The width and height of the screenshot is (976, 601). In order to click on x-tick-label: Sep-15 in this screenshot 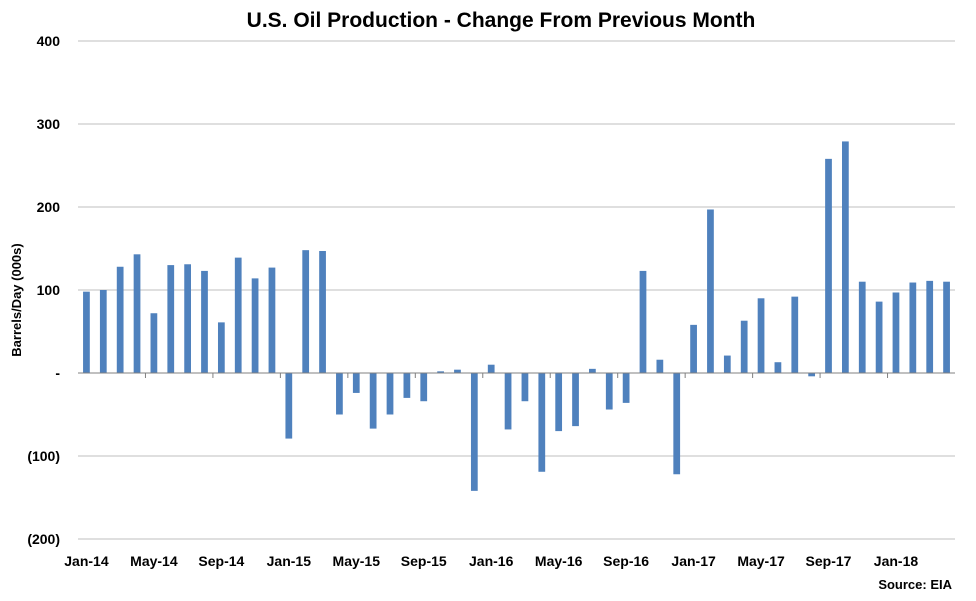, I will do `click(424, 561)`.